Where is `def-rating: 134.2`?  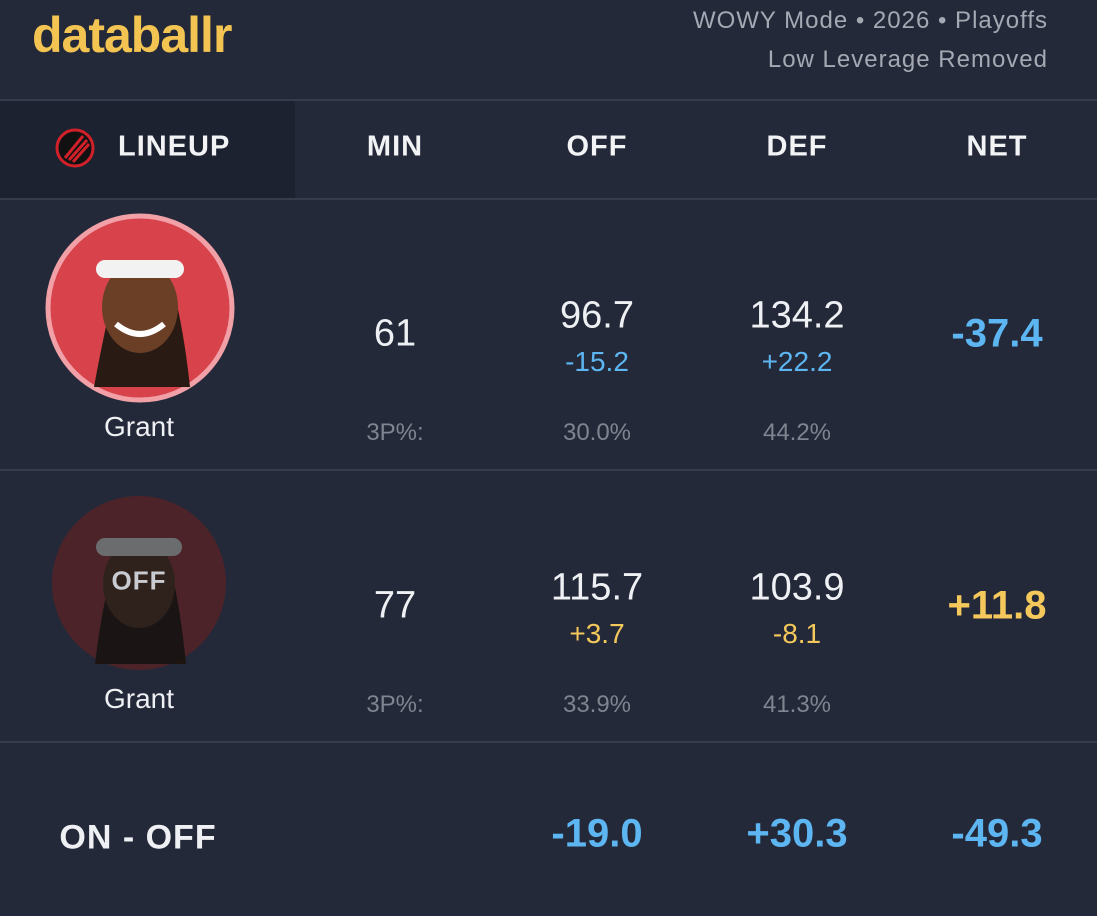 def-rating: 134.2 is located at coordinates (797, 315).